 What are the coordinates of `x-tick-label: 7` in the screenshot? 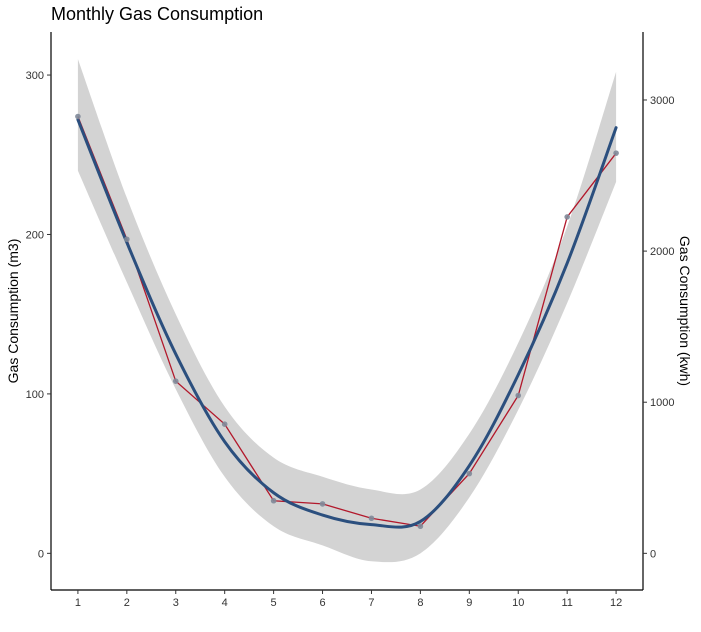 It's located at (371, 603).